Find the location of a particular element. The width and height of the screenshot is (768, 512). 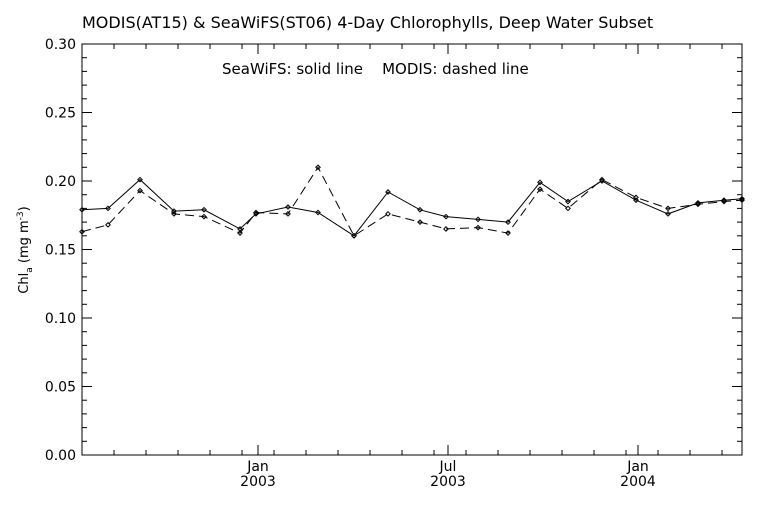

y-tick-label: 0.10 is located at coordinates (60, 319).